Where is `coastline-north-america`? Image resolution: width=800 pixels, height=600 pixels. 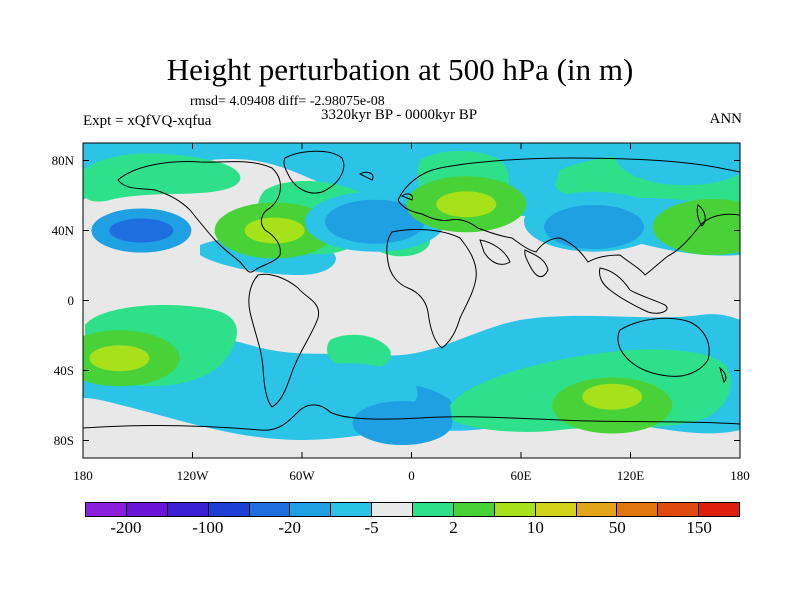
coastline-north-america is located at coordinates (199, 217).